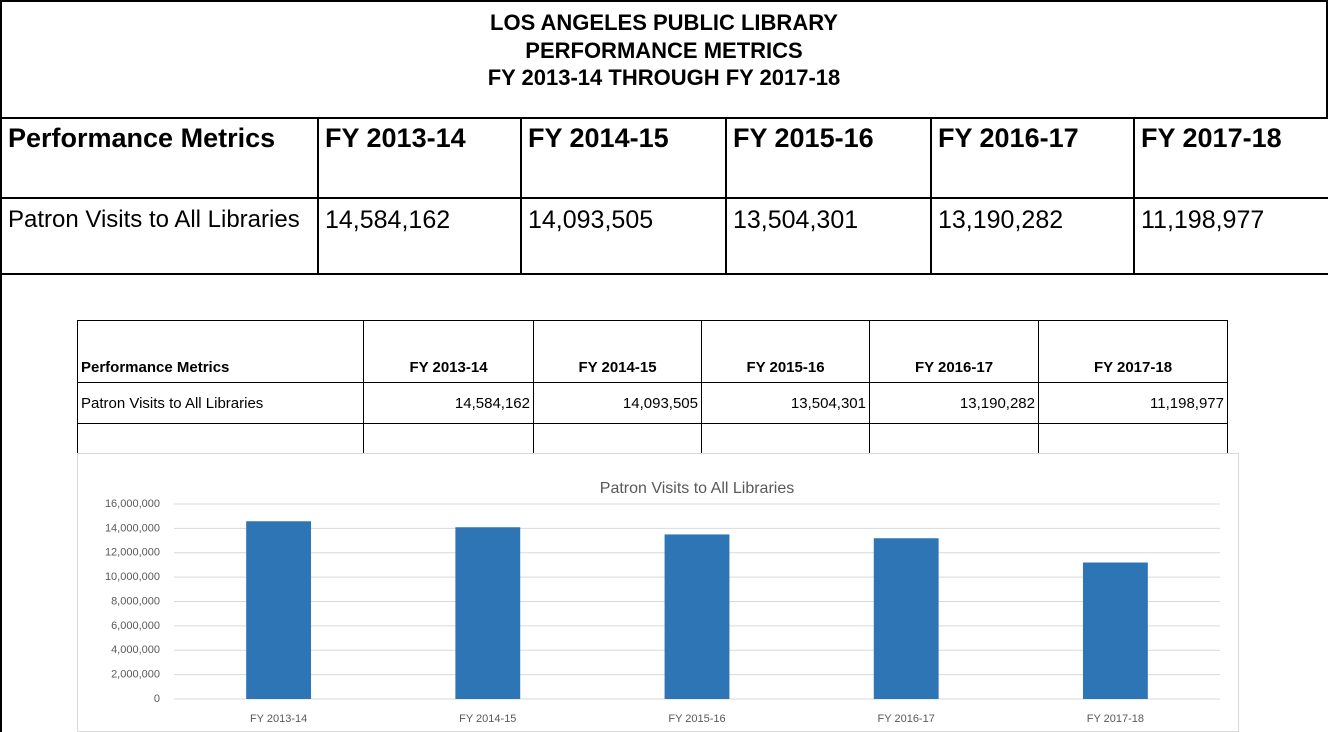 This screenshot has width=1328, height=732. I want to click on y-tick-label: 2,000,000, so click(135, 675).